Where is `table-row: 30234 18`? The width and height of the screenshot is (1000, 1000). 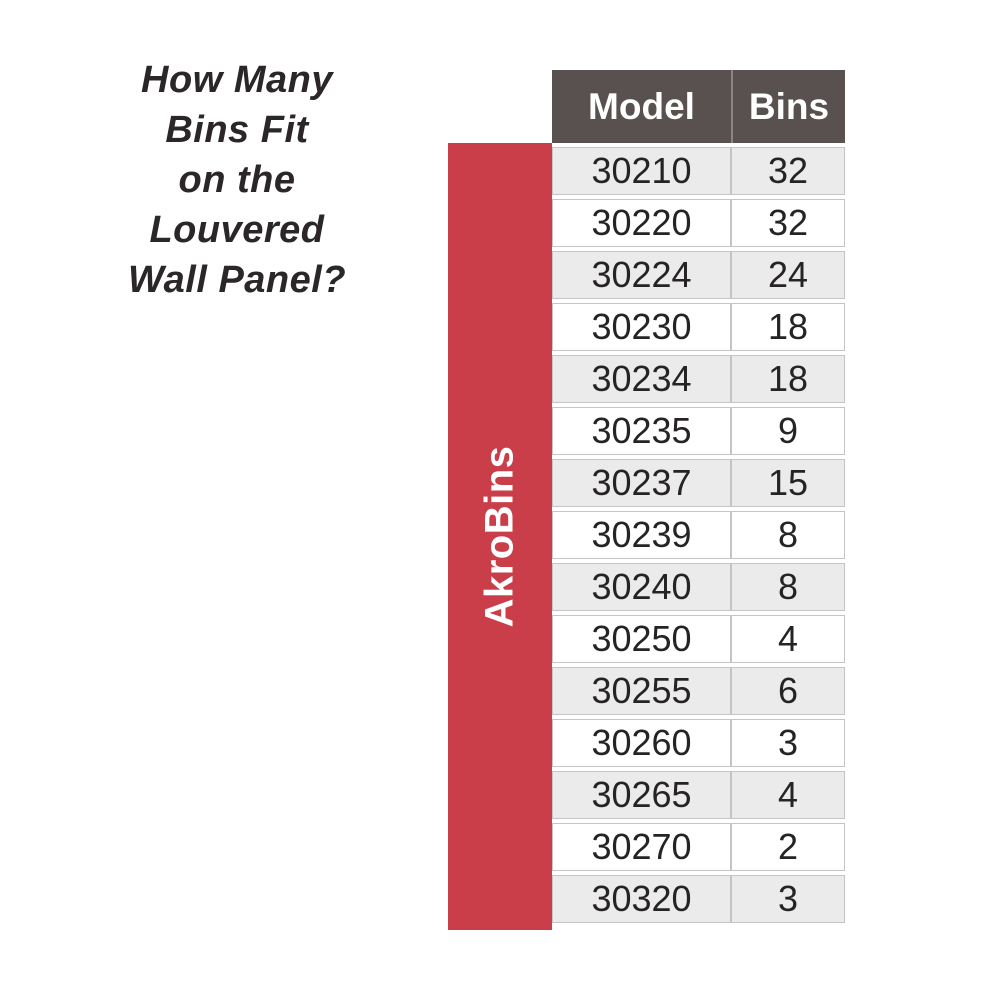
table-row: 30234 18 is located at coordinates (698, 379).